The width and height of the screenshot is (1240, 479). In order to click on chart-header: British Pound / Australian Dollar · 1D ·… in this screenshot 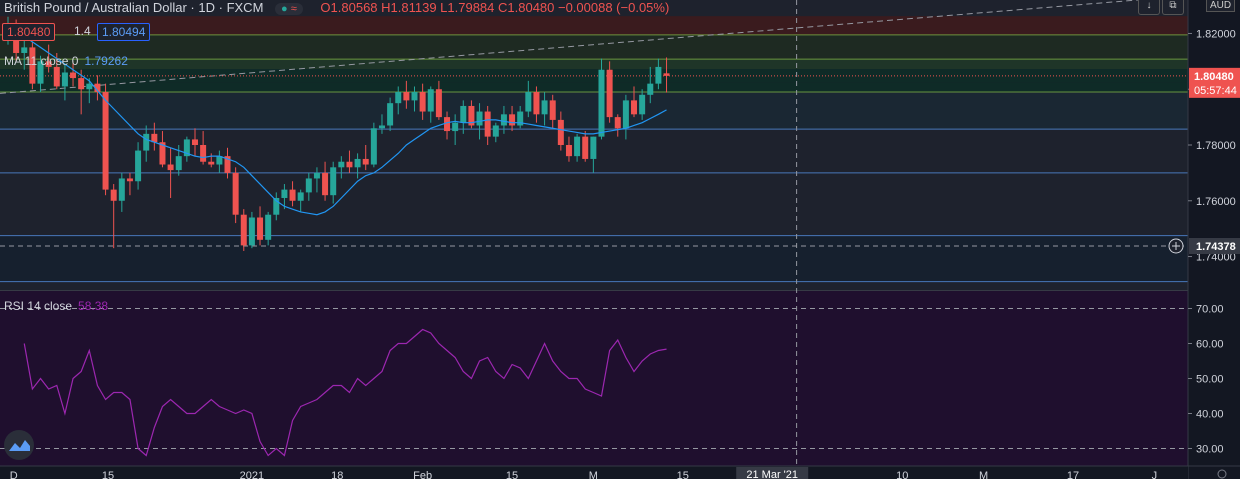, I will do `click(337, 7)`.